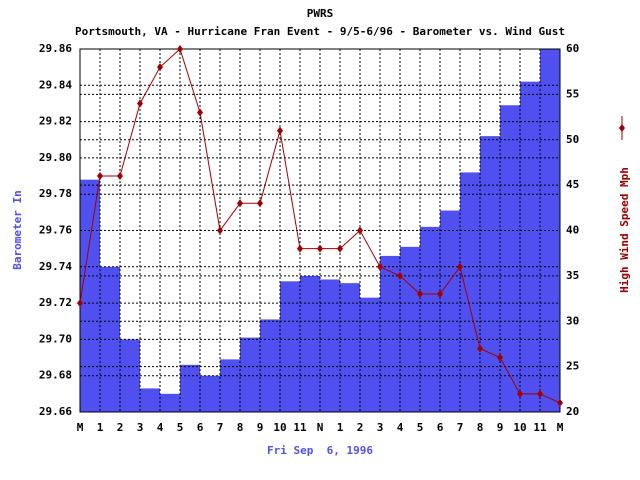  What do you see at coordinates (572, 230) in the screenshot?
I see `y2-tick-label: 40` at bounding box center [572, 230].